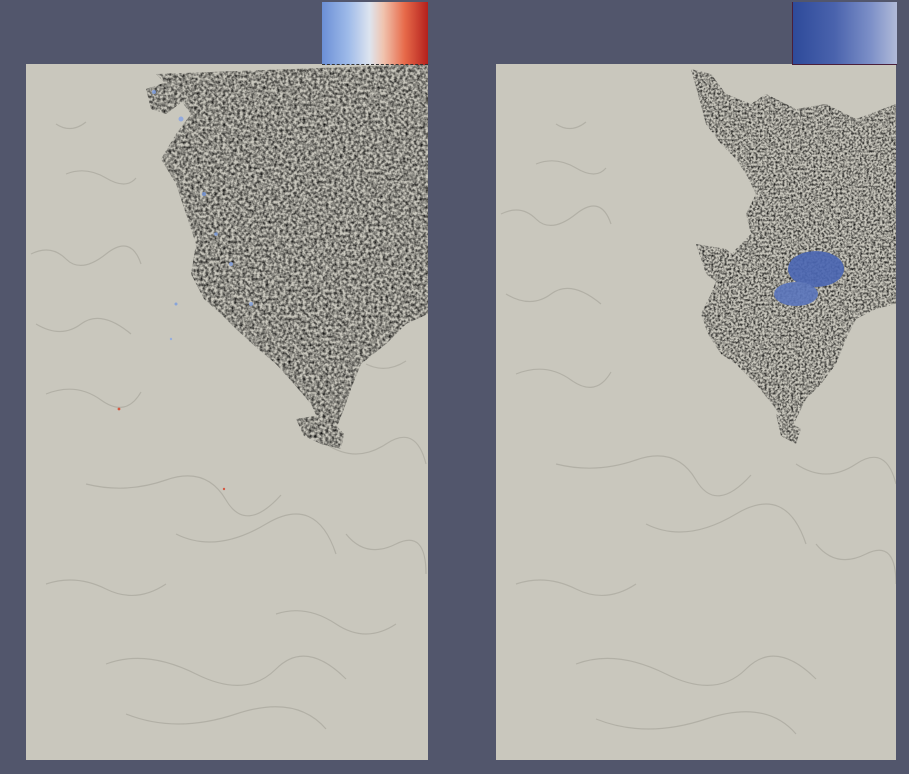  Describe the element at coordinates (844, 33) in the screenshot. I see `right-color-legend` at that location.